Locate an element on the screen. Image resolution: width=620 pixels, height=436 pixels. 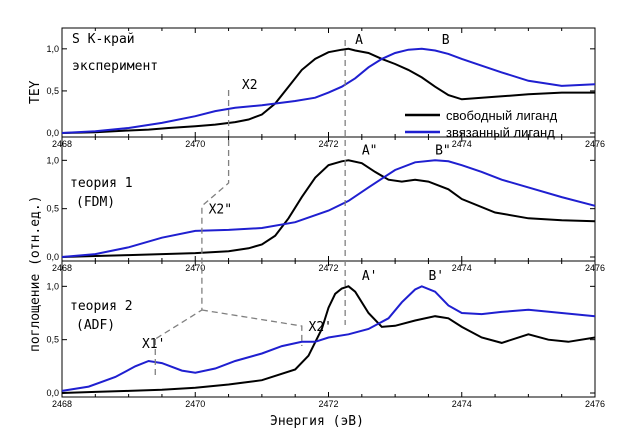
x-tick-label: 2476 is located at coordinates (595, 404).